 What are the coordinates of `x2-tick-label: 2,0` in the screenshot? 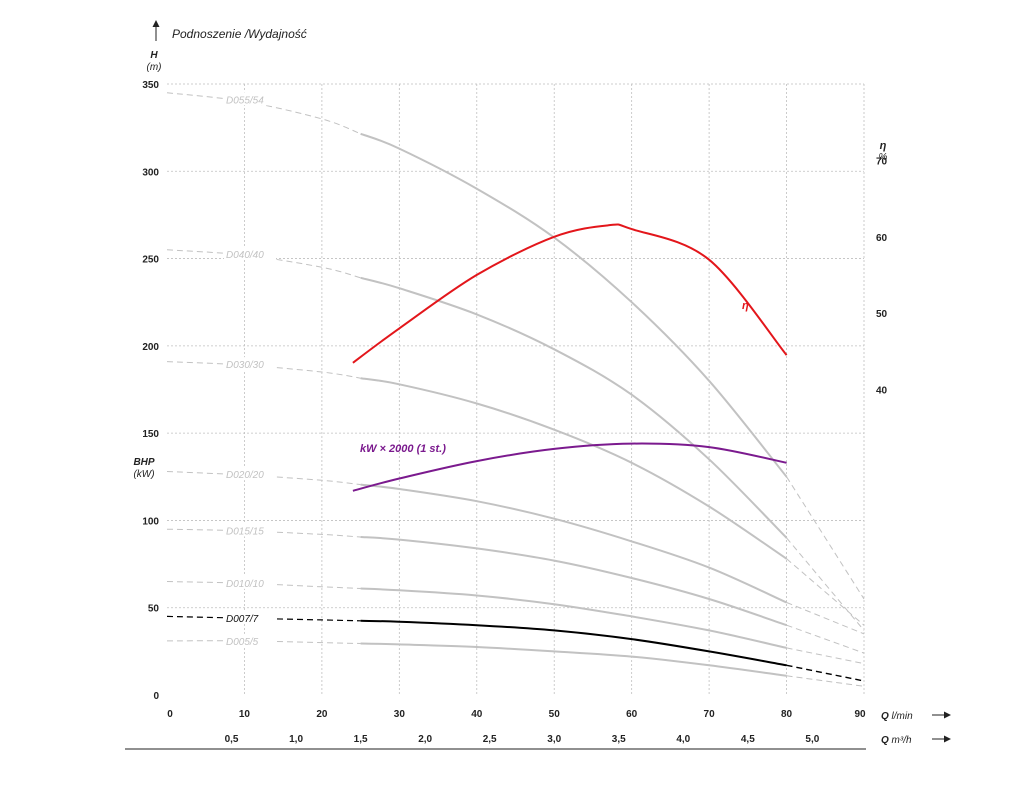 It's located at (425, 739).